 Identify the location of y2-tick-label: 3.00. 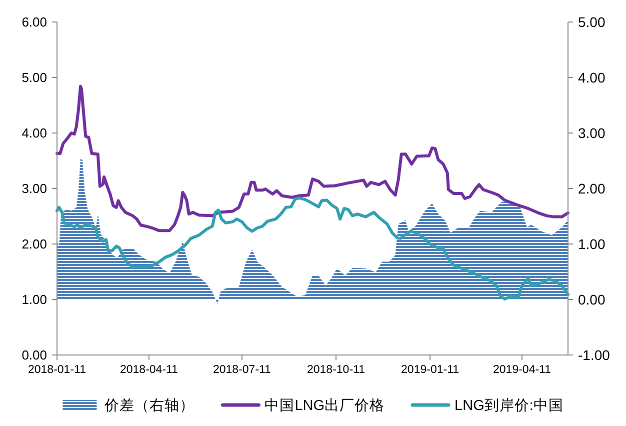
(592, 133).